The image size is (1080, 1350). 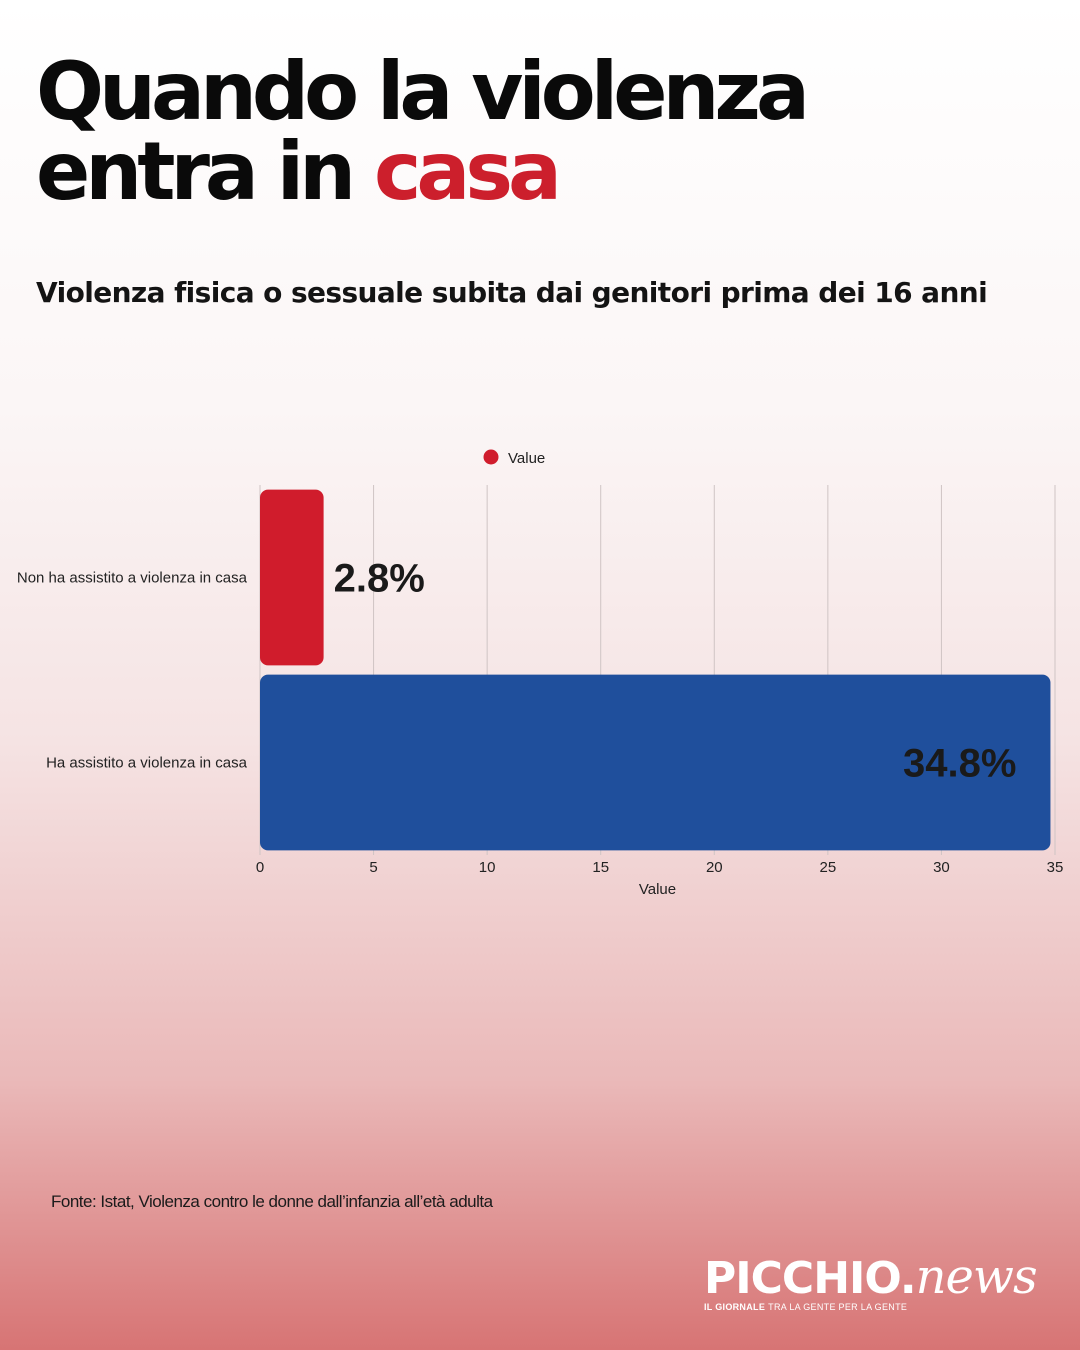 I want to click on data-label: 2.8%, so click(x=379, y=579).